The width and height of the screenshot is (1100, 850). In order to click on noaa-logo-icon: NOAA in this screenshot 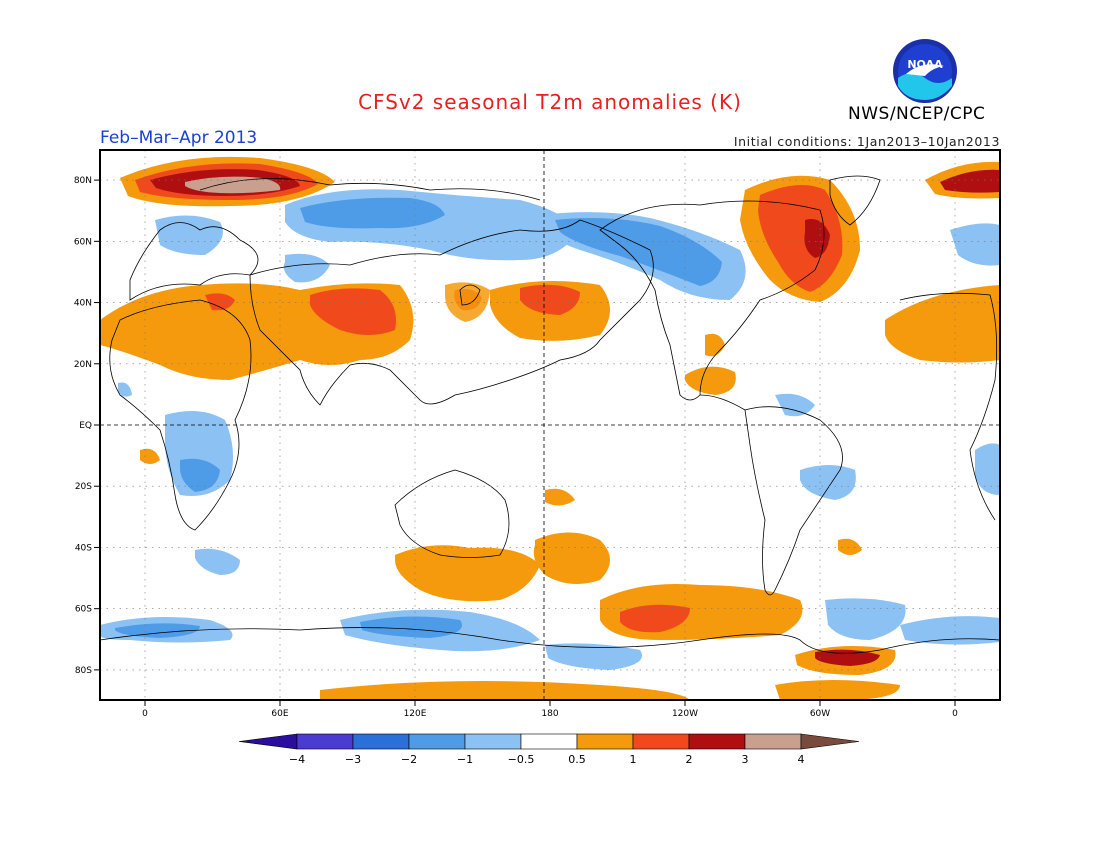, I will do `click(925, 71)`.